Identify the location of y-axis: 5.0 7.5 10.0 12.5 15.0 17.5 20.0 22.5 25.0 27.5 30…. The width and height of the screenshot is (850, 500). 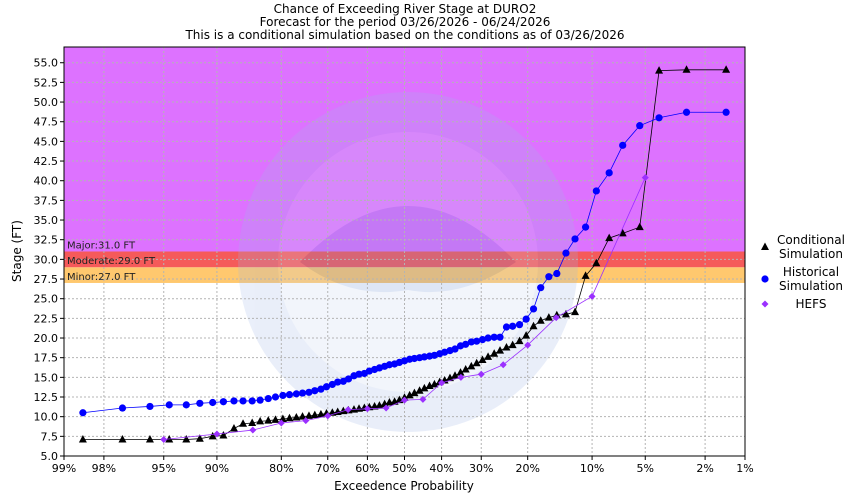
(49, 260).